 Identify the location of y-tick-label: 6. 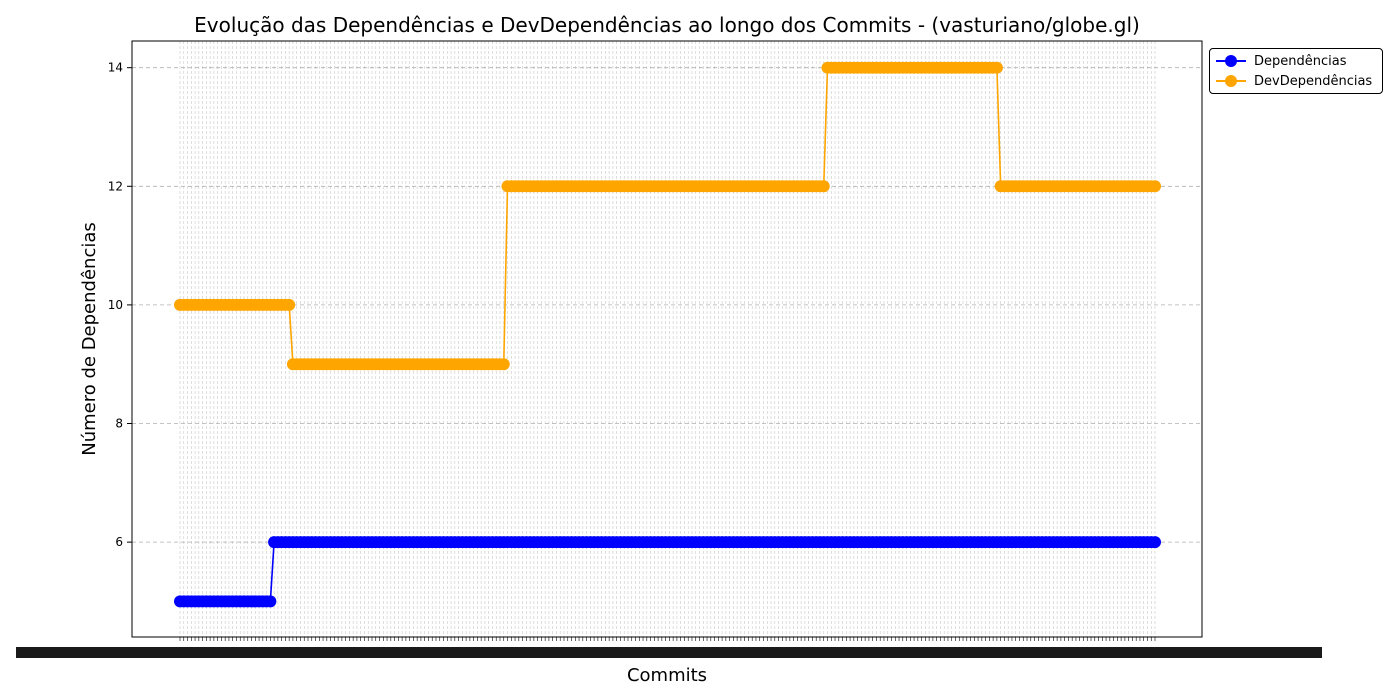
(119, 542).